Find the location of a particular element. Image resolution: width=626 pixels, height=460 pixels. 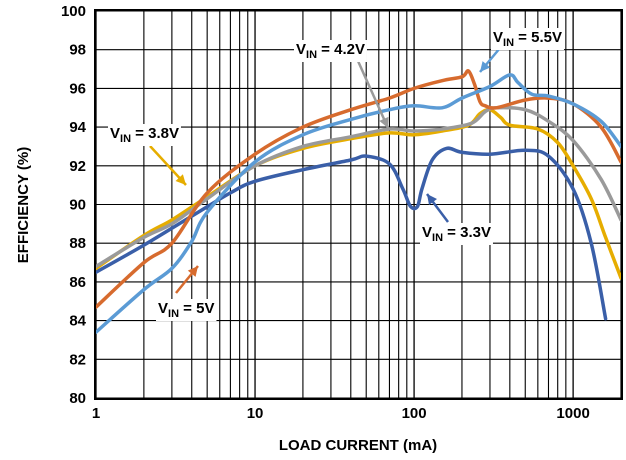

y-tick-label: 92 is located at coordinates (77, 166).